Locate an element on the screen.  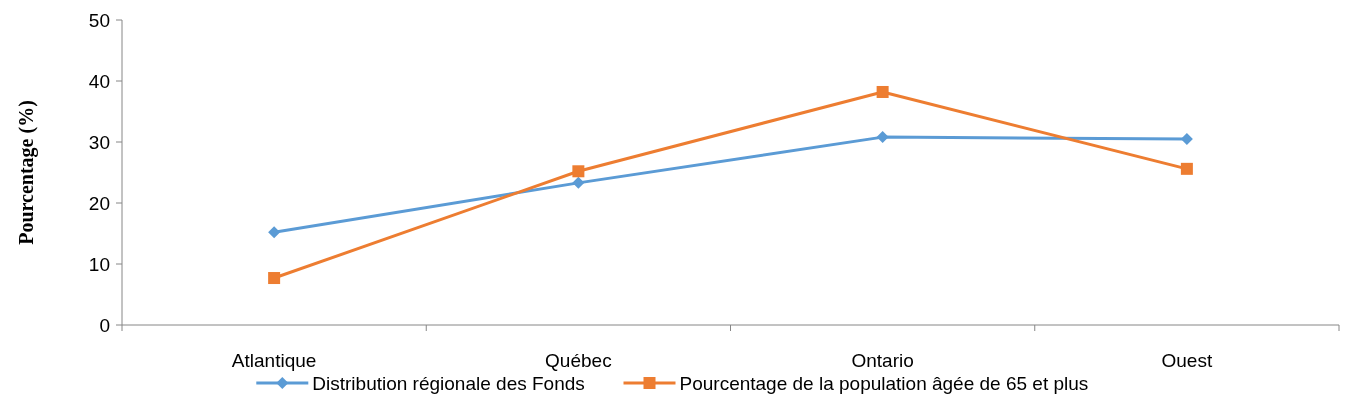
y-tick-label: 50 is located at coordinates (99, 20).